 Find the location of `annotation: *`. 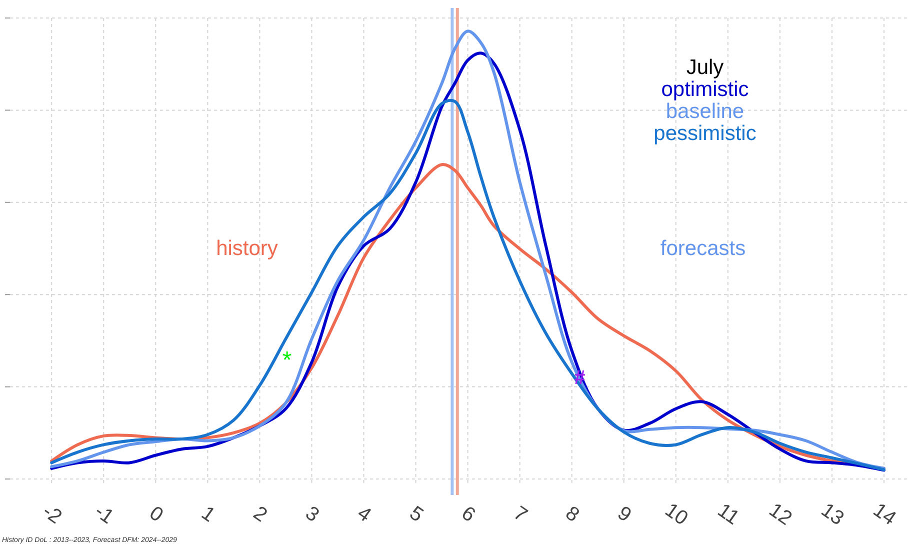

annotation: * is located at coordinates (287, 360).